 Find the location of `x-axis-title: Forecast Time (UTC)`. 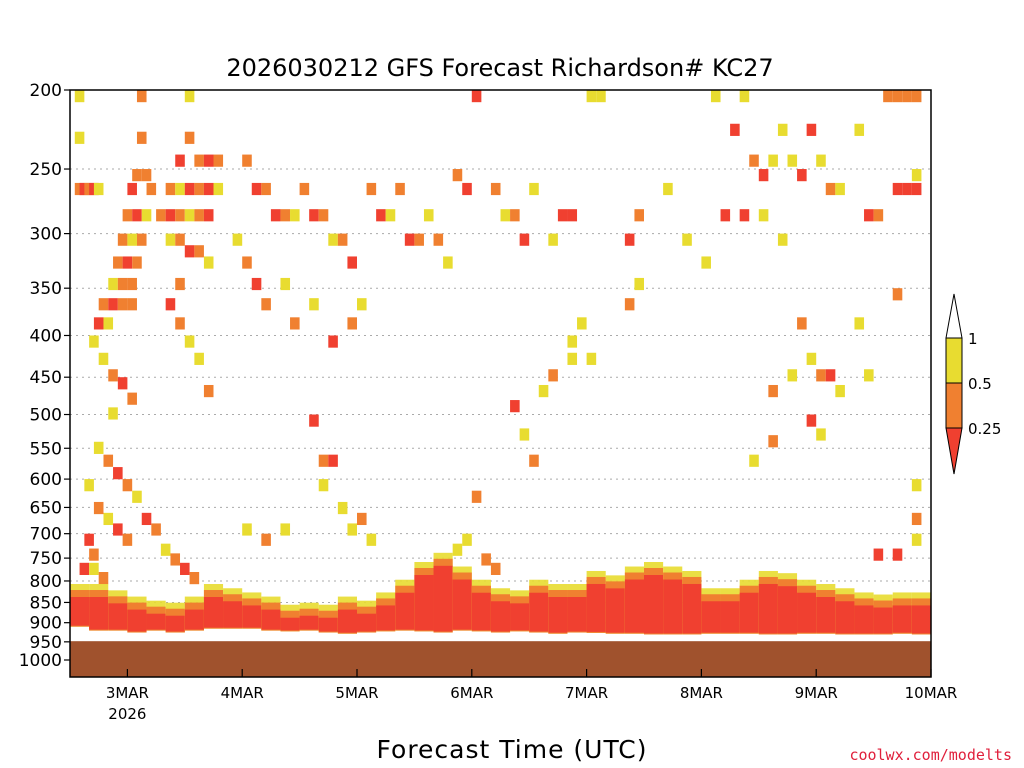

x-axis-title: Forecast Time (UTC) is located at coordinates (512, 749).